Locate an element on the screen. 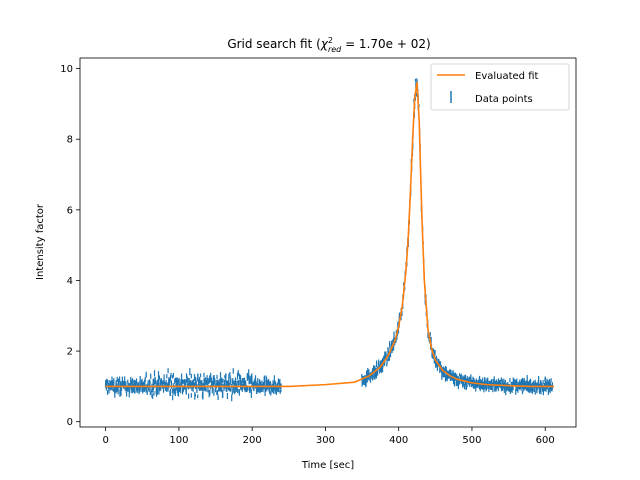 This screenshot has height=480, width=640. x-tick-label-1: 100 is located at coordinates (178, 440).